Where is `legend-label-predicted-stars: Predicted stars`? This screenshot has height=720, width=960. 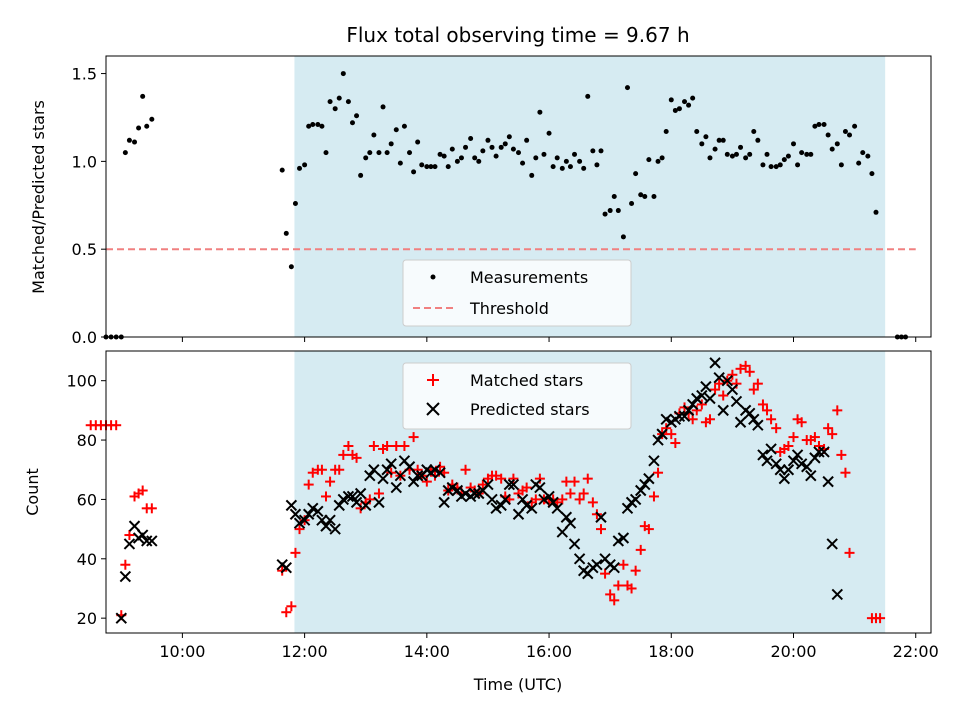 legend-label-predicted-stars: Predicted stars is located at coordinates (530, 409).